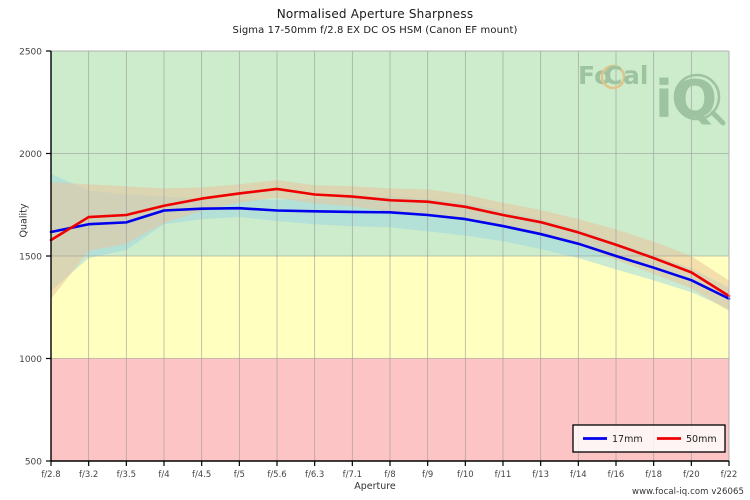  What do you see at coordinates (314, 475) in the screenshot?
I see `x-tick-label: f/6.3` at bounding box center [314, 475].